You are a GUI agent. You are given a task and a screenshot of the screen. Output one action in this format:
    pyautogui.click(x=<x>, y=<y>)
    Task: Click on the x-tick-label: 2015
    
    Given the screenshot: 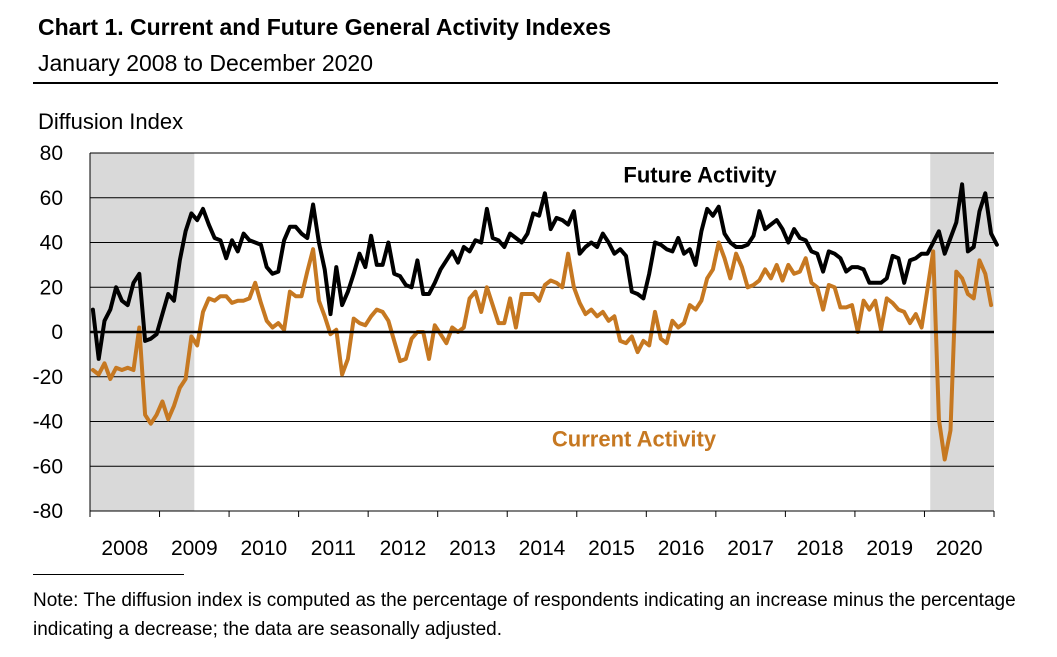 What is the action you would take?
    pyautogui.click(x=611, y=548)
    